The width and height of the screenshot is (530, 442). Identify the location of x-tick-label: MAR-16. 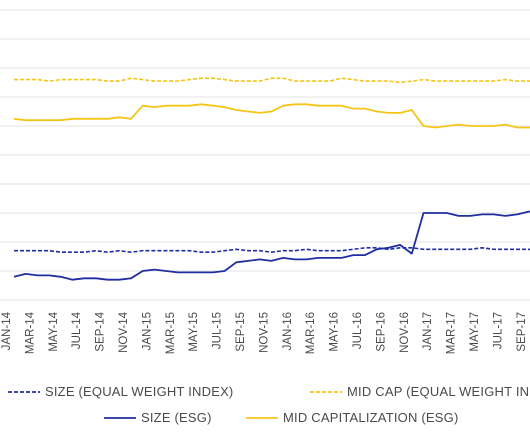
(311, 333).